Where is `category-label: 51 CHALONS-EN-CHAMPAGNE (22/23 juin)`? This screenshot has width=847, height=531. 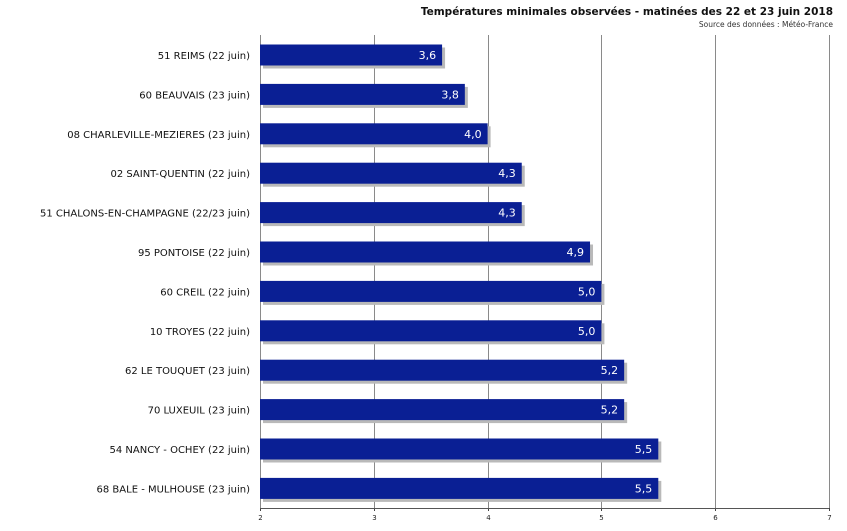 category-label: 51 CHALONS-EN-CHAMPAGNE (22/23 juin) is located at coordinates (145, 214).